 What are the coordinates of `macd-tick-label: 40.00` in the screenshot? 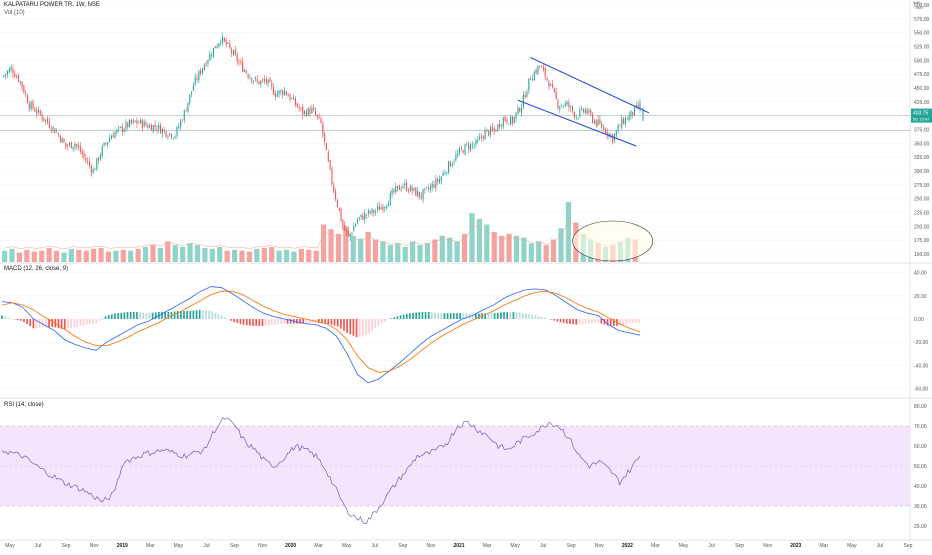 It's located at (920, 274).